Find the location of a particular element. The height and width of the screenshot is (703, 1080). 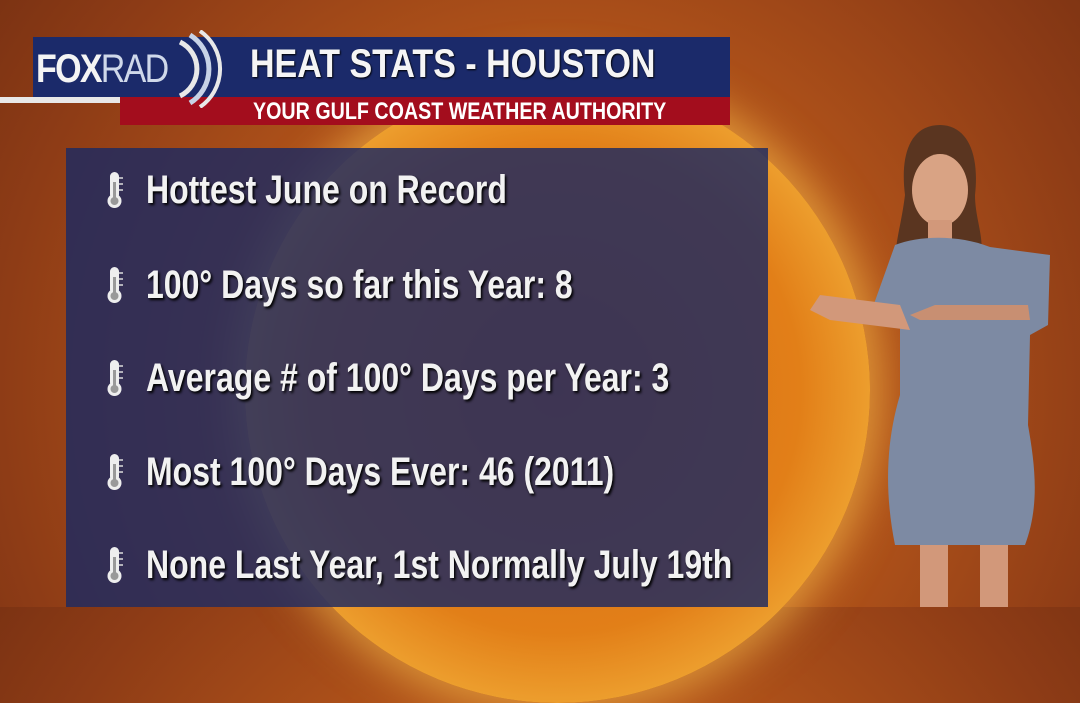

stat-item: Hottest June on Record is located at coordinates (348, 190).